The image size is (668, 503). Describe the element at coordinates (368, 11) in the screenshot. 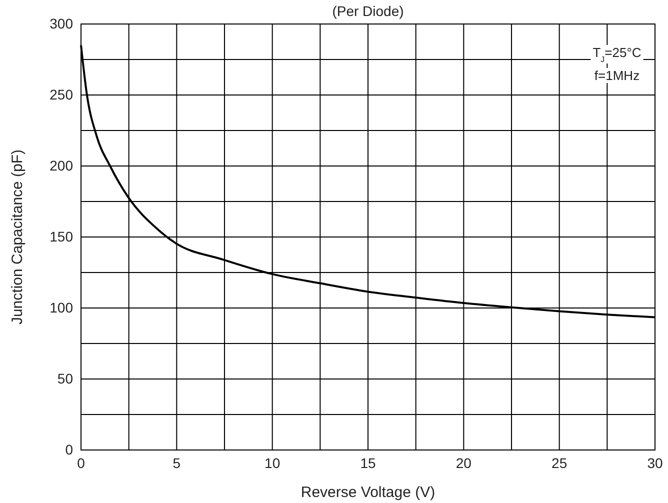

I see `chart-title: (Per Diode)` at that location.